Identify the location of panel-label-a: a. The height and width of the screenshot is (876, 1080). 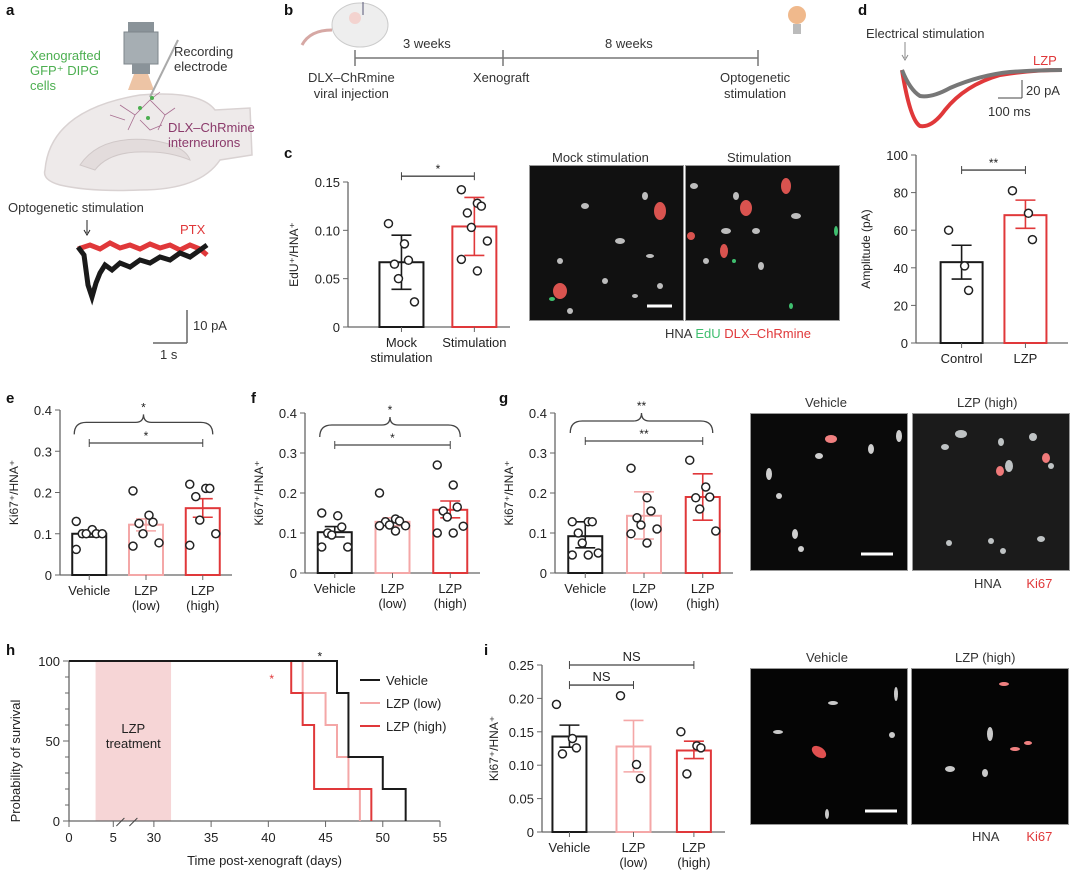
(10, 10).